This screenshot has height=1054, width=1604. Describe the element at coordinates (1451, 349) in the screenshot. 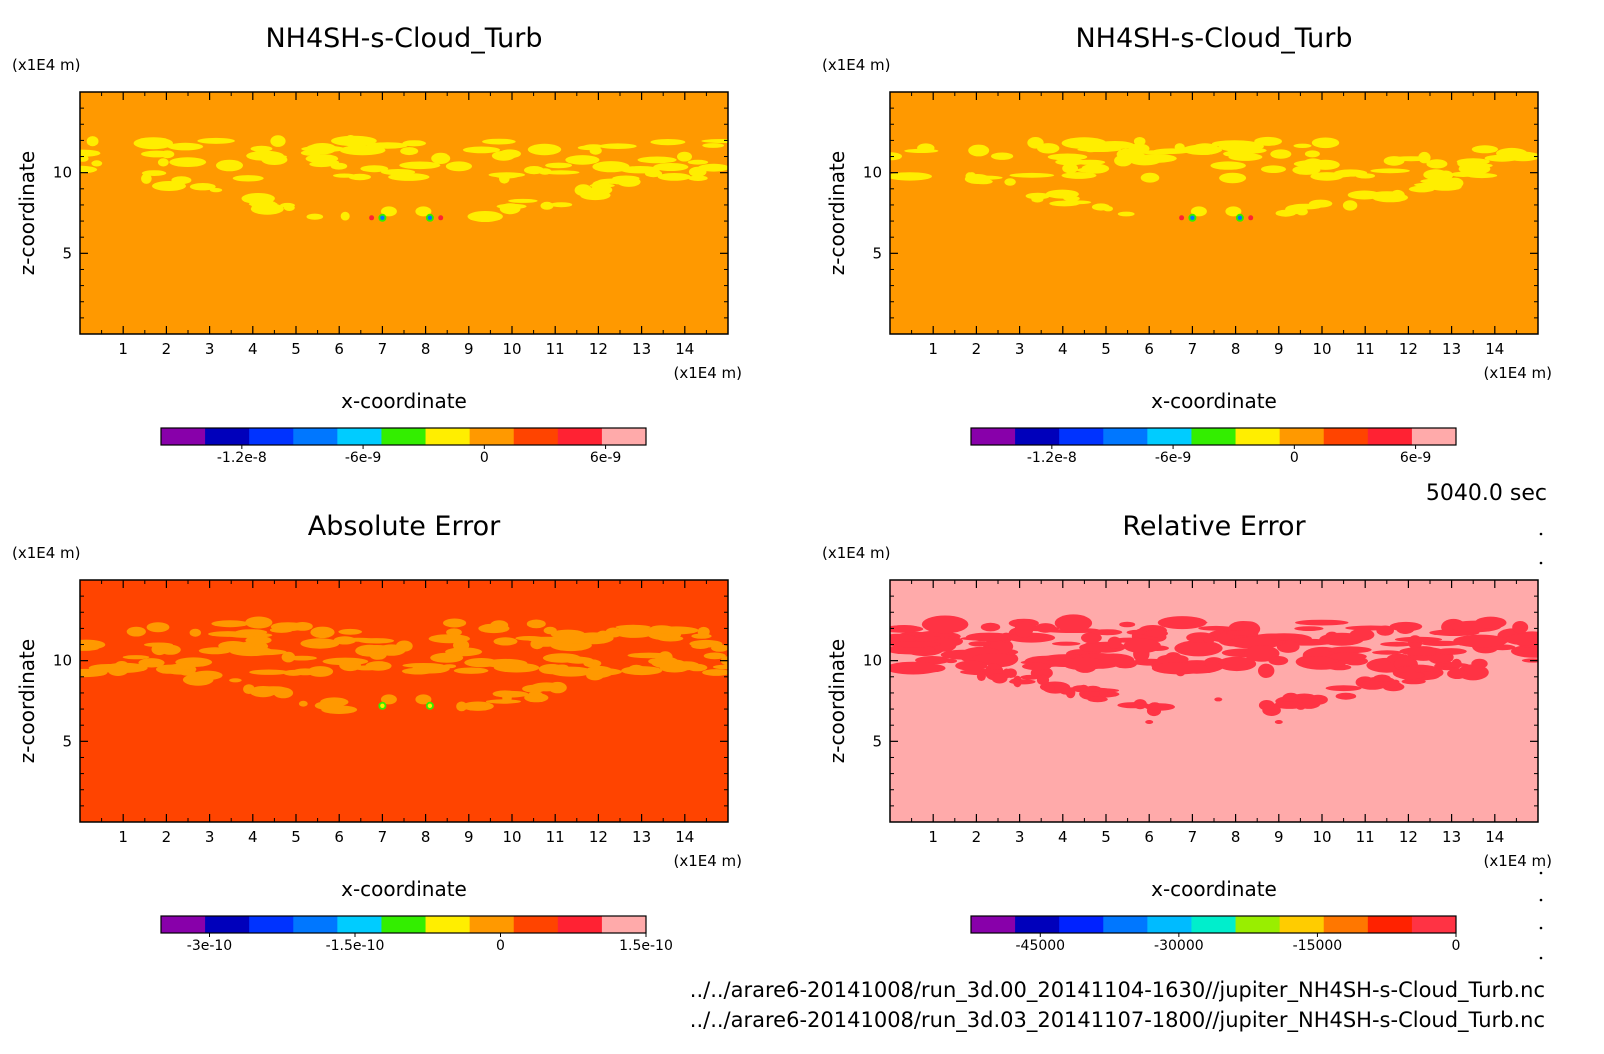

I see `x-tick-label: 13` at that location.